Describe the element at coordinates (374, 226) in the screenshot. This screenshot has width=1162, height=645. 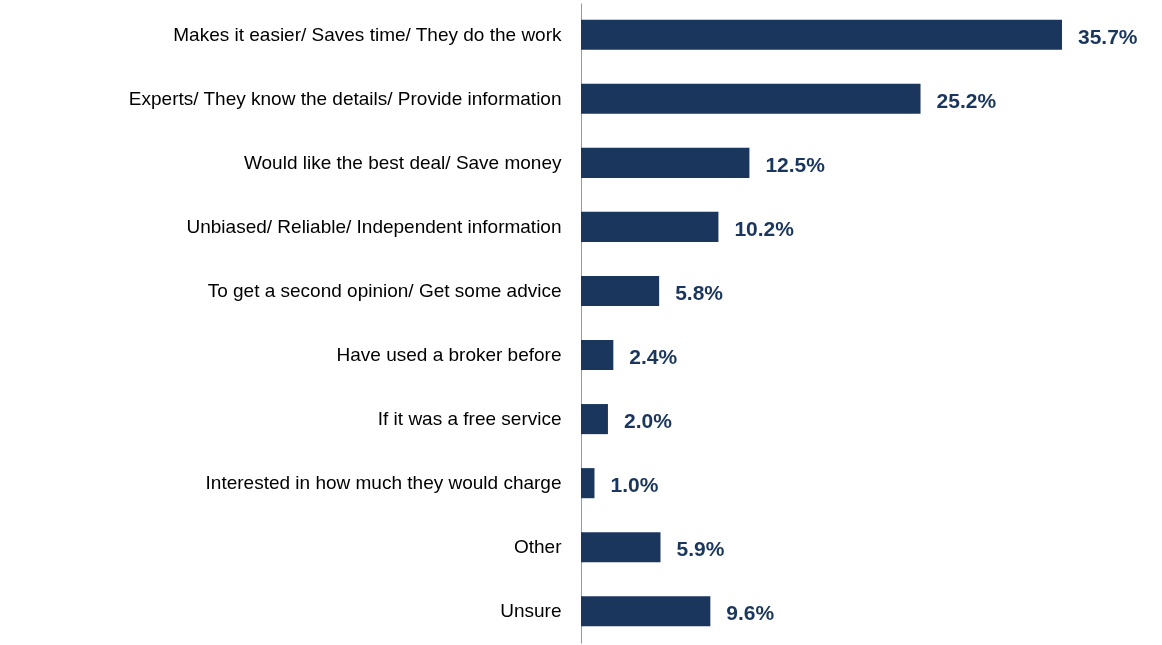
I see `y-tick-label: Unbiased/ Reliable/ Independent information` at that location.